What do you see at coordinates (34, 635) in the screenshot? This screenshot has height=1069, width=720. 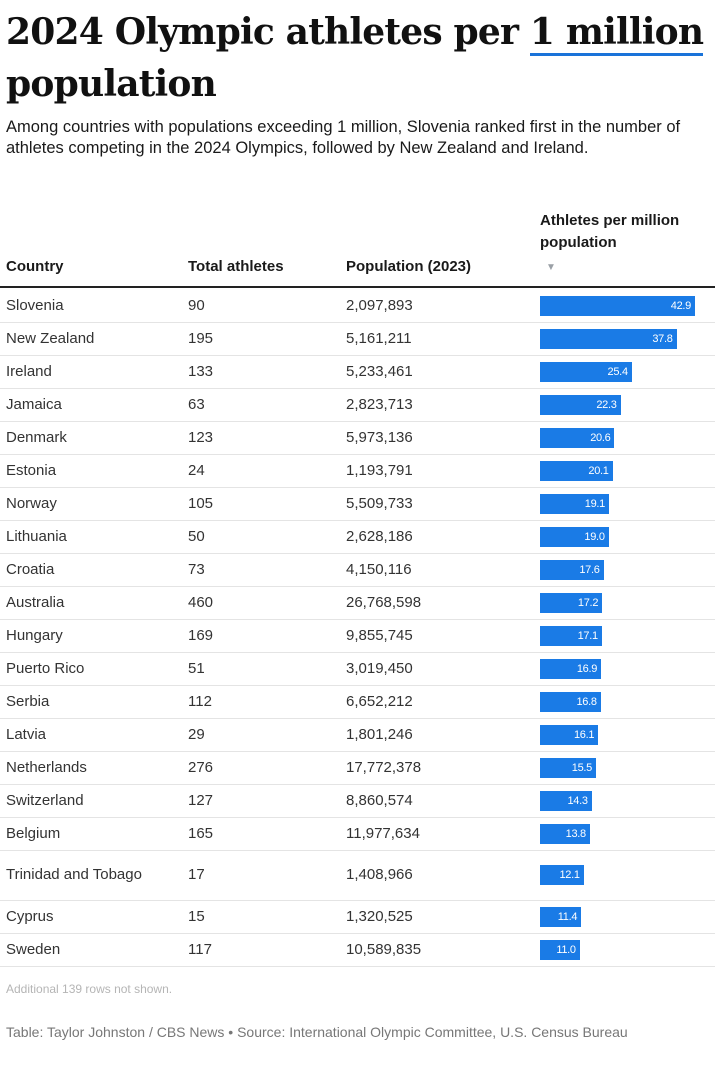 I see `country-cell: Hungary` at bounding box center [34, 635].